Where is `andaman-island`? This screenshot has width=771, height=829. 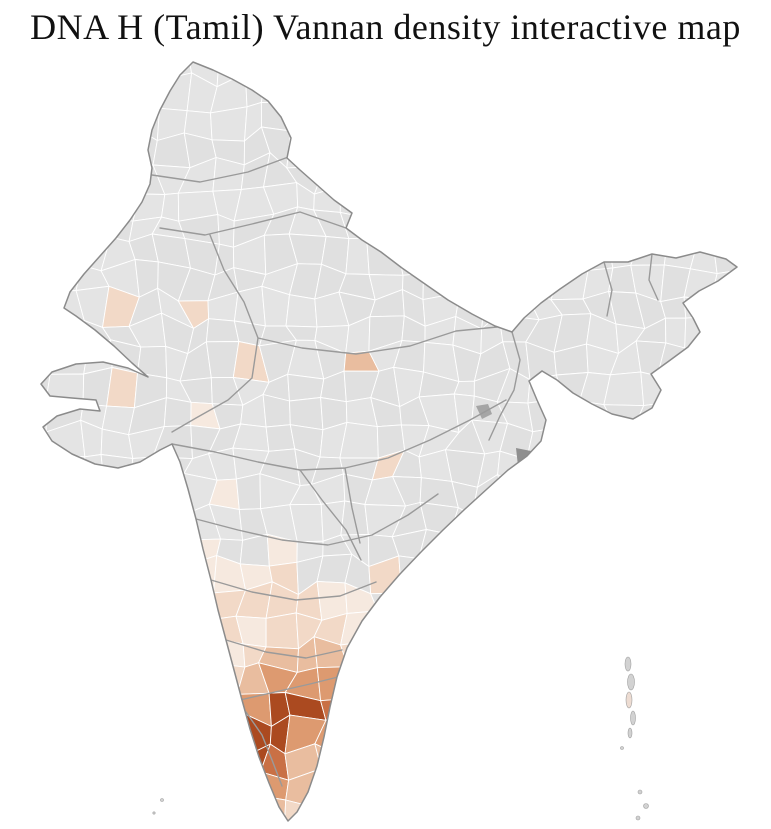
andaman-island is located at coordinates (630, 733).